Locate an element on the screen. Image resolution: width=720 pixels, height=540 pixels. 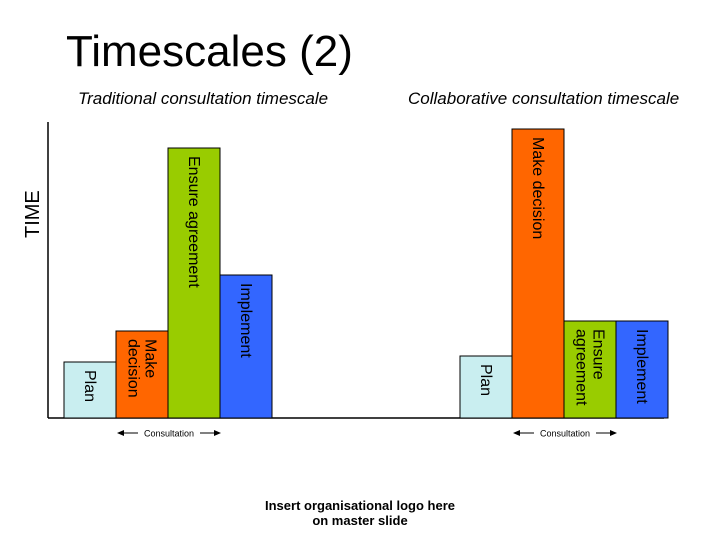
traditional-subtitle: Traditional consultation timescale is located at coordinates (203, 98).